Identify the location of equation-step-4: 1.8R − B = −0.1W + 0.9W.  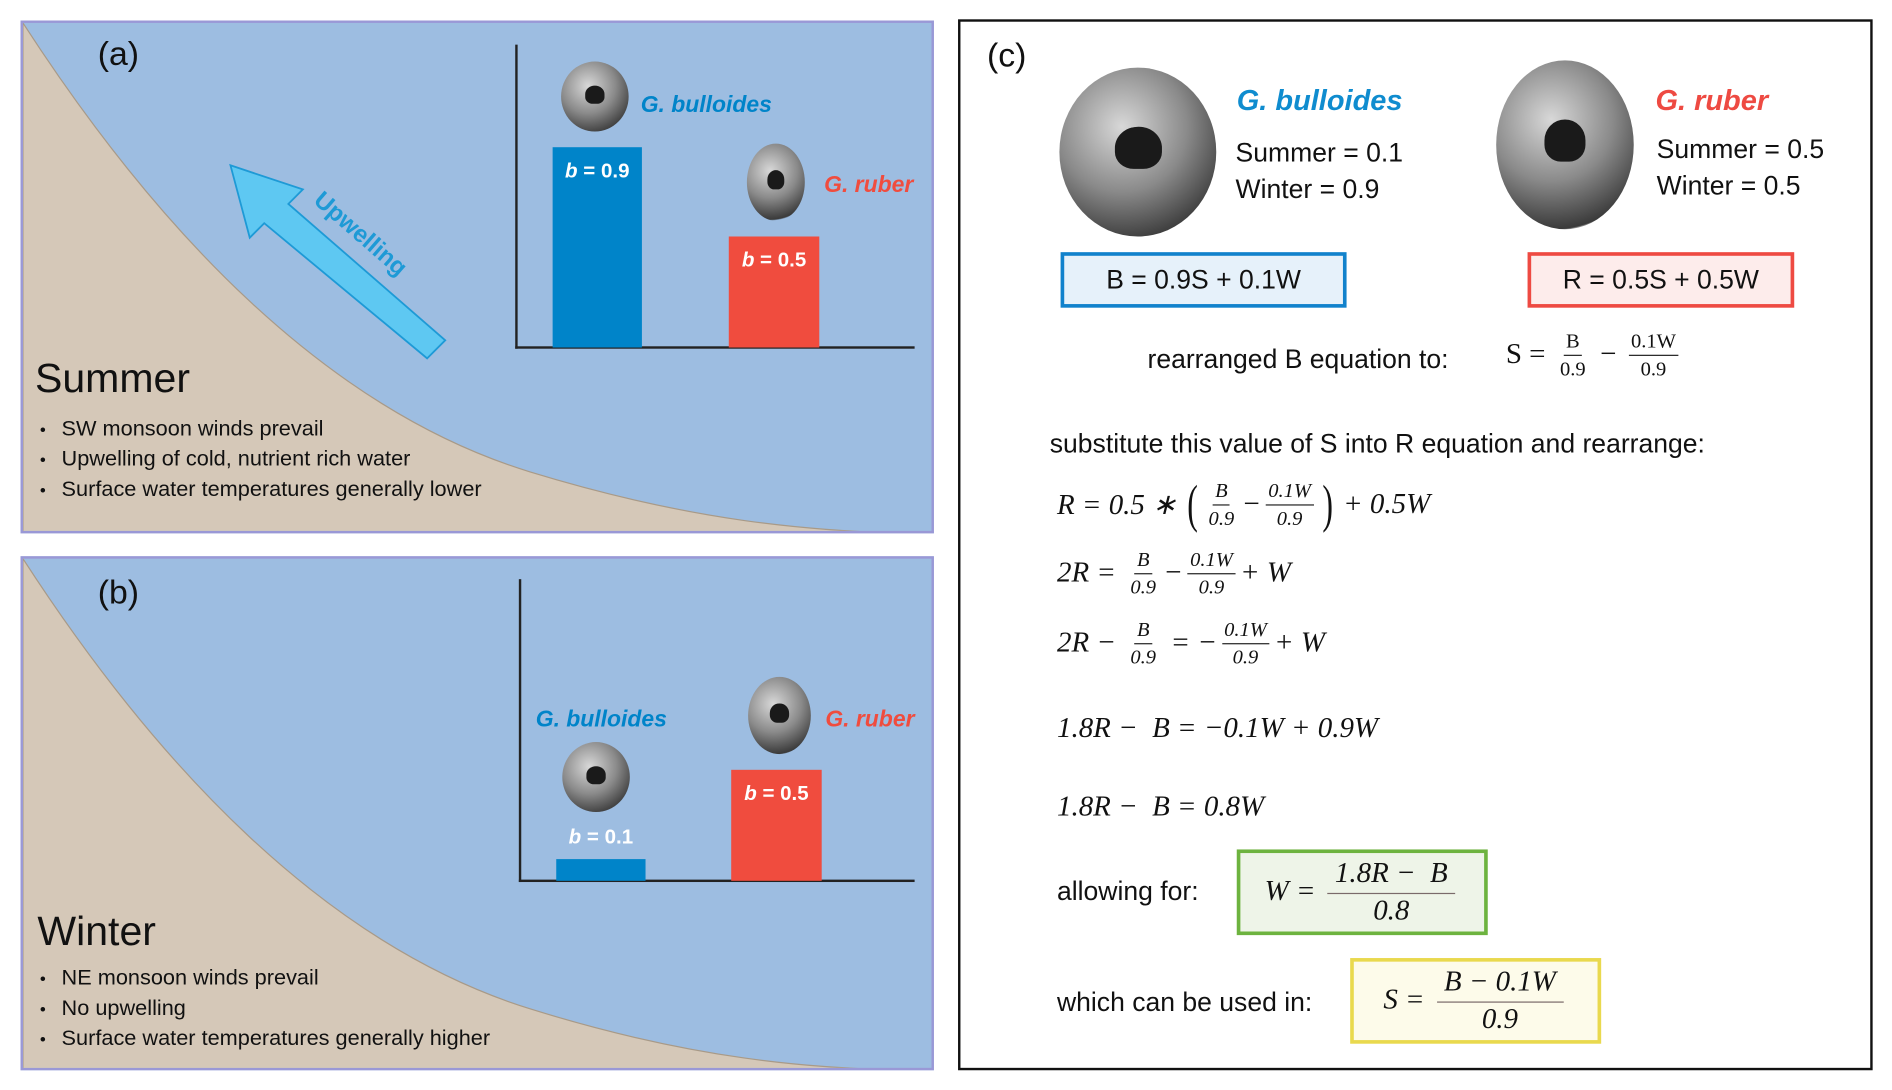
(1217, 729).